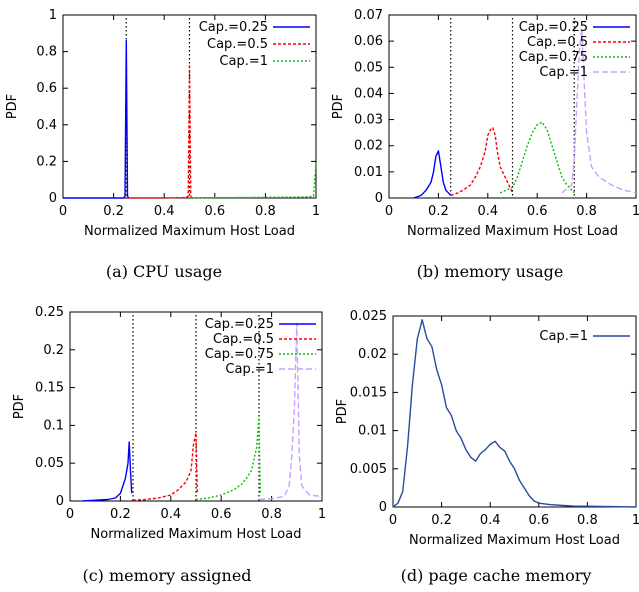 The width and height of the screenshot is (639, 592). What do you see at coordinates (46, 88) in the screenshot?
I see `y-tick-label: 0.6` at bounding box center [46, 88].